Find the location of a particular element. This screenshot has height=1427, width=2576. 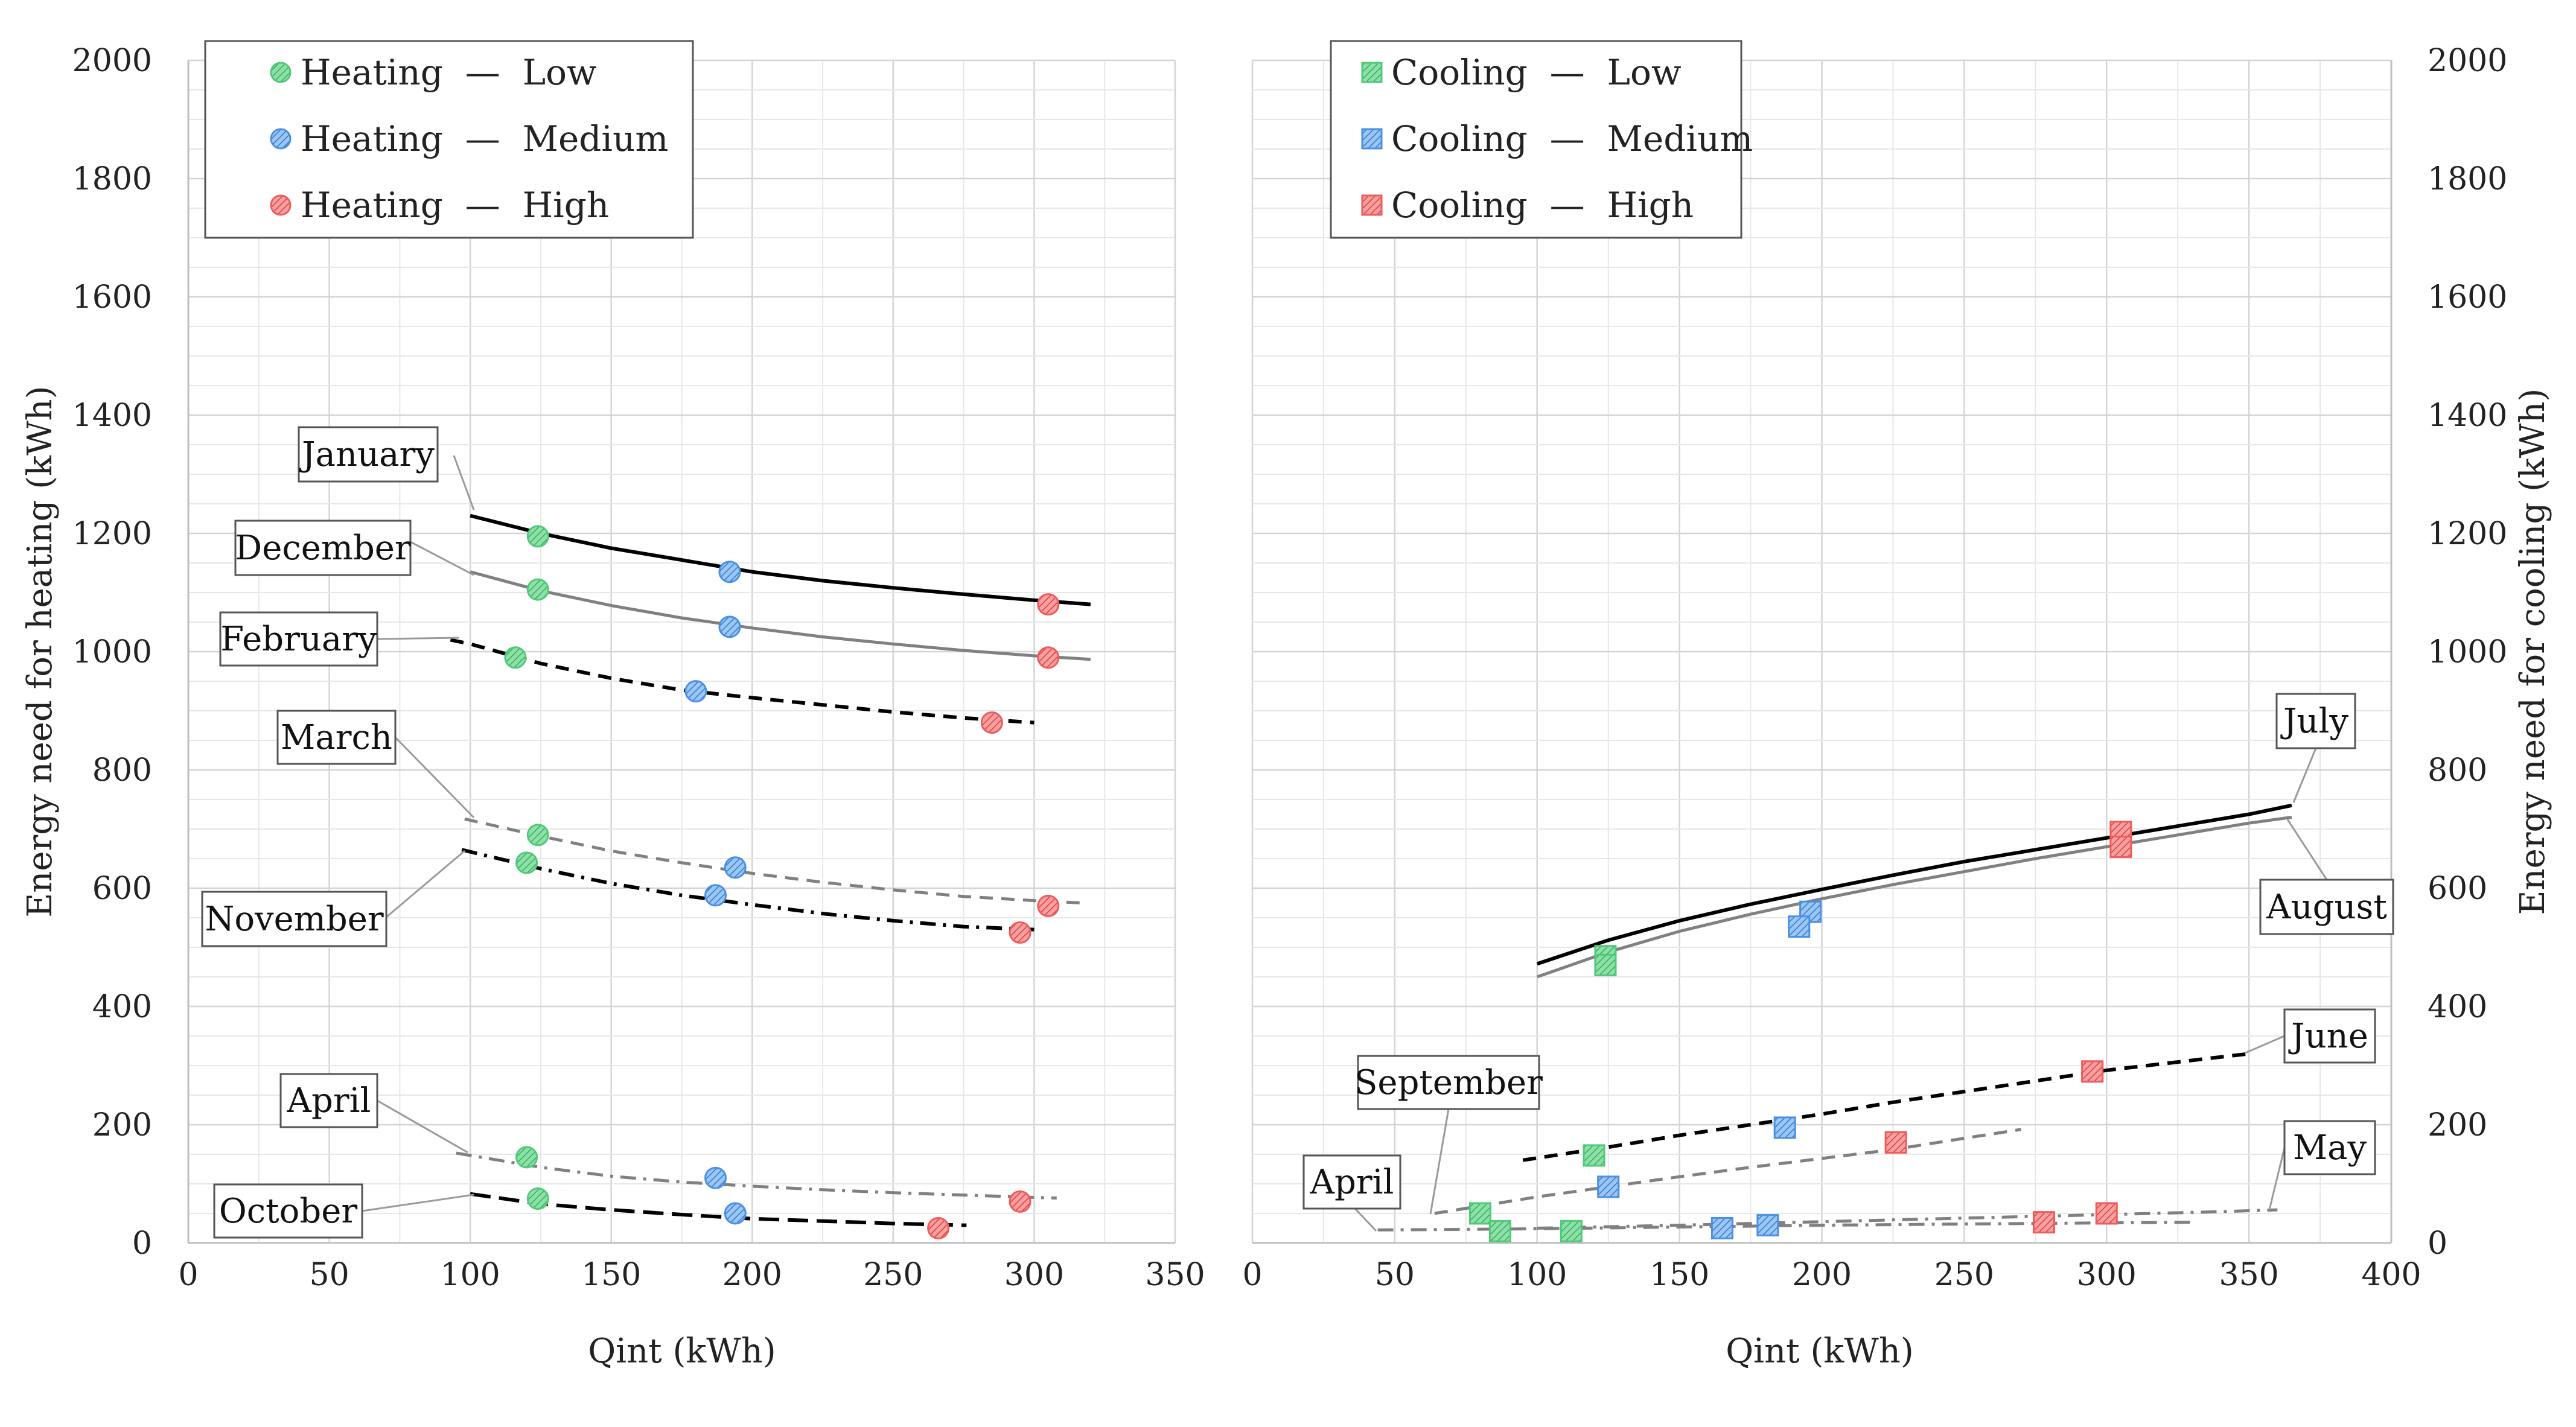

series-line-november is located at coordinates (748, 890).